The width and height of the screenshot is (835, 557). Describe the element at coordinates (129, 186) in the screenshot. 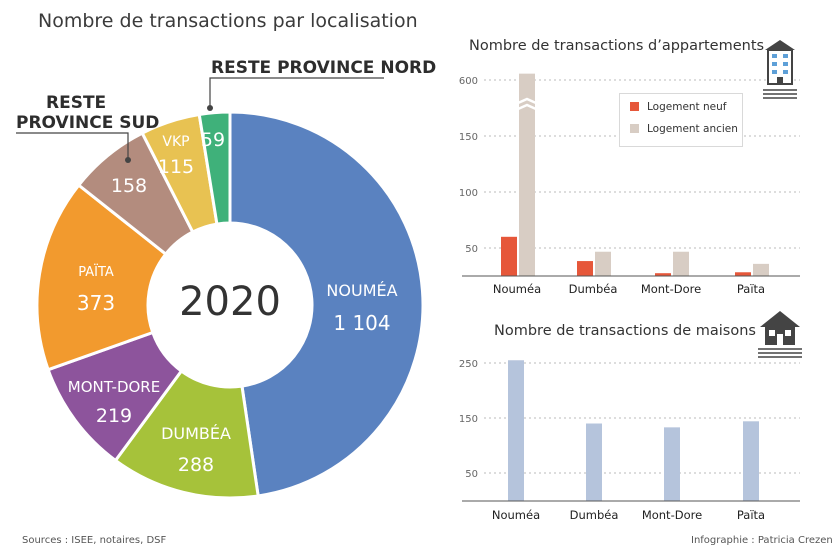

I see `slice-value-label: 158` at that location.